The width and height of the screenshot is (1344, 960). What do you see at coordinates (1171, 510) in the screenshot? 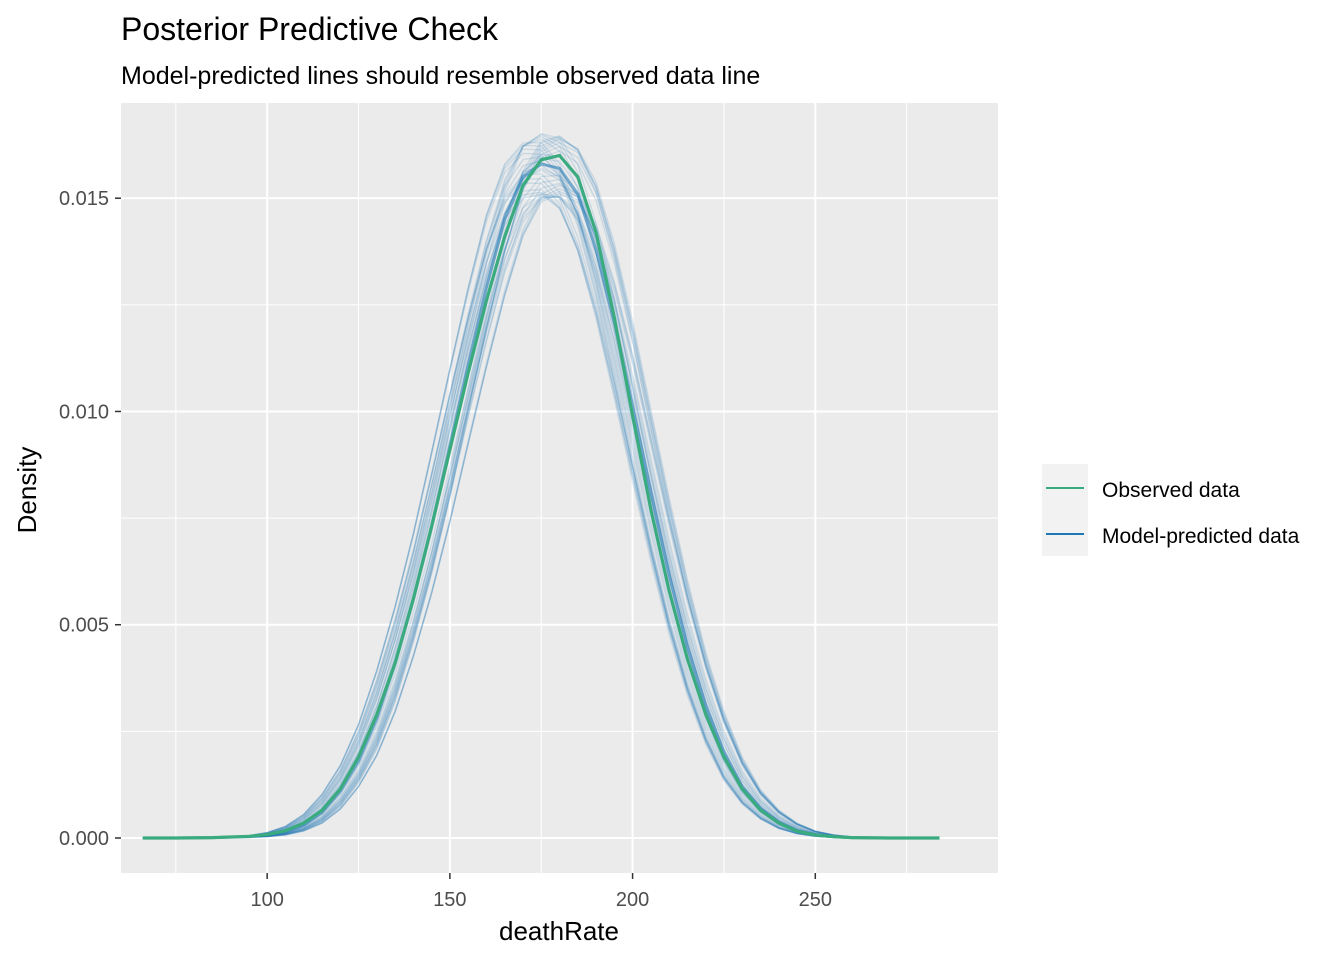
I see `legend: Observed data Model-predicted data` at bounding box center [1171, 510].